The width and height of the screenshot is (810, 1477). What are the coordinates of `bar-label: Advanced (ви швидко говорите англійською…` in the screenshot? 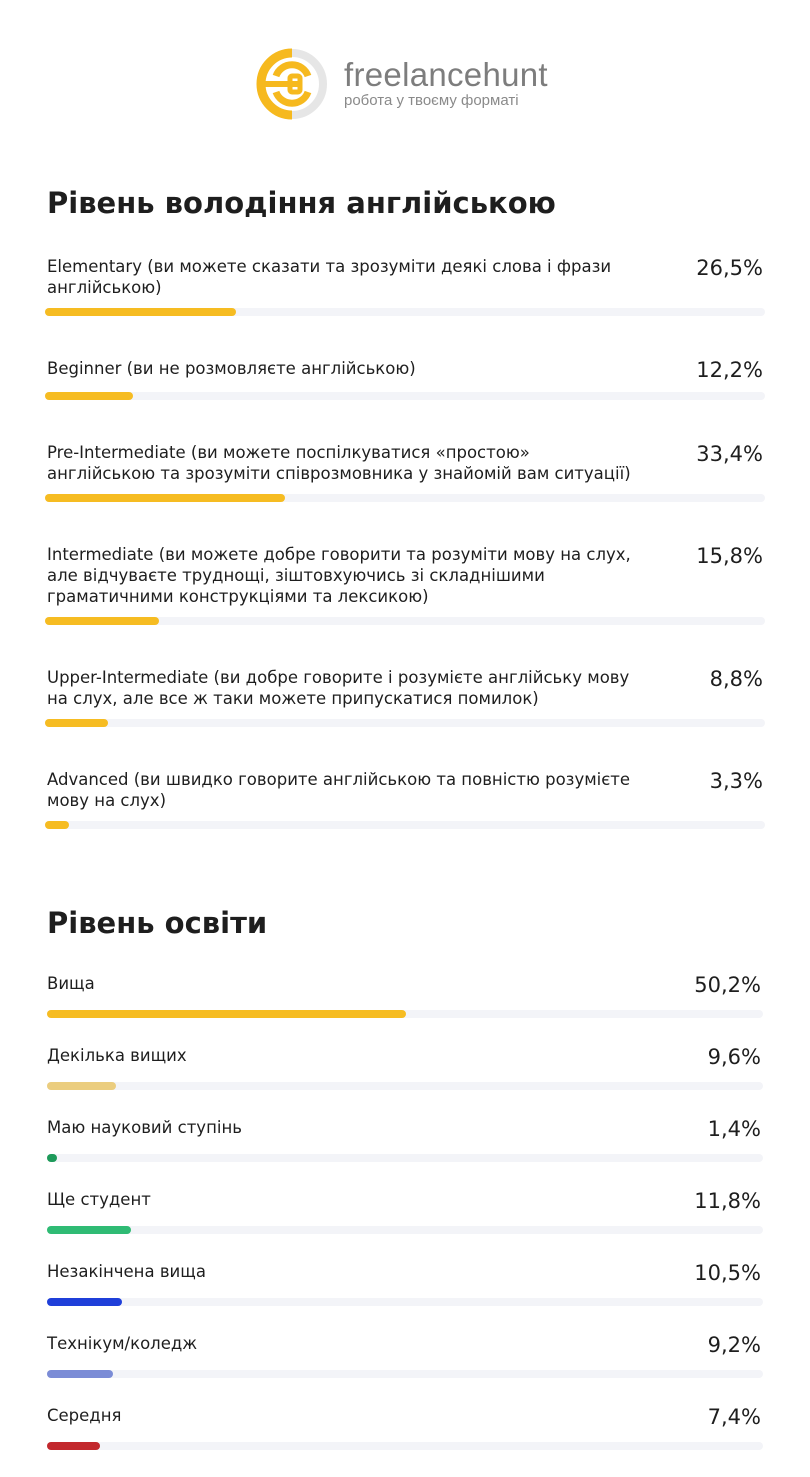 It's located at (339, 790).